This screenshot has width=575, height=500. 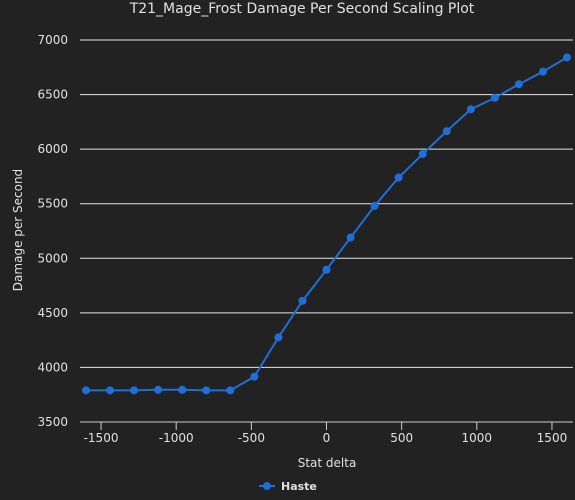 What do you see at coordinates (101, 438) in the screenshot?
I see `x-tick-label: -1500` at bounding box center [101, 438].